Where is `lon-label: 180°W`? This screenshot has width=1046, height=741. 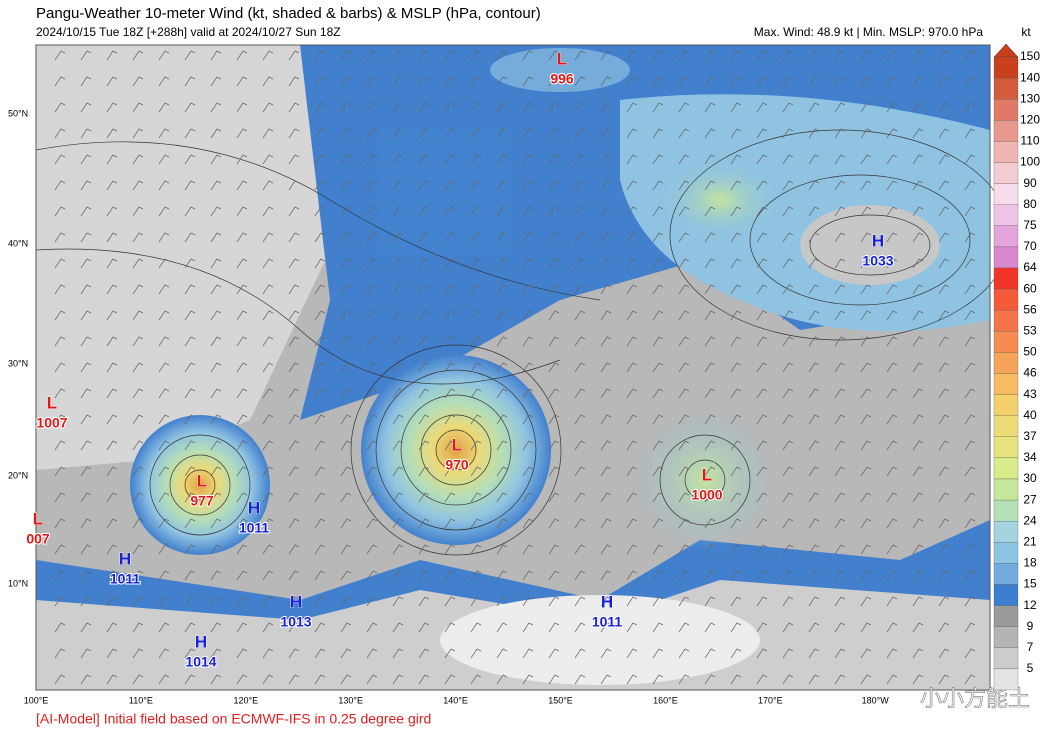
lon-label: 180°W is located at coordinates (876, 700).